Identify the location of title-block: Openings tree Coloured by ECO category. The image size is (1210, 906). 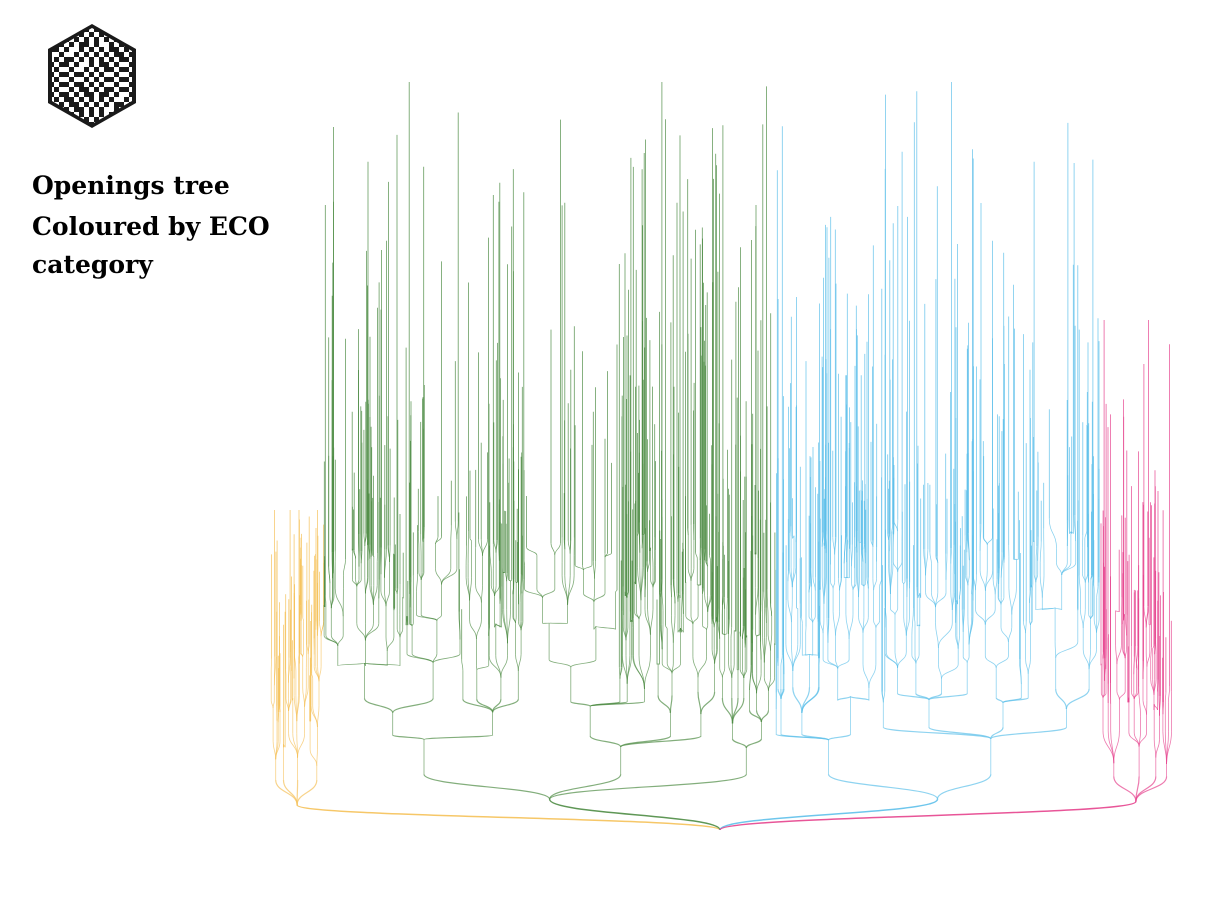
(172, 226).